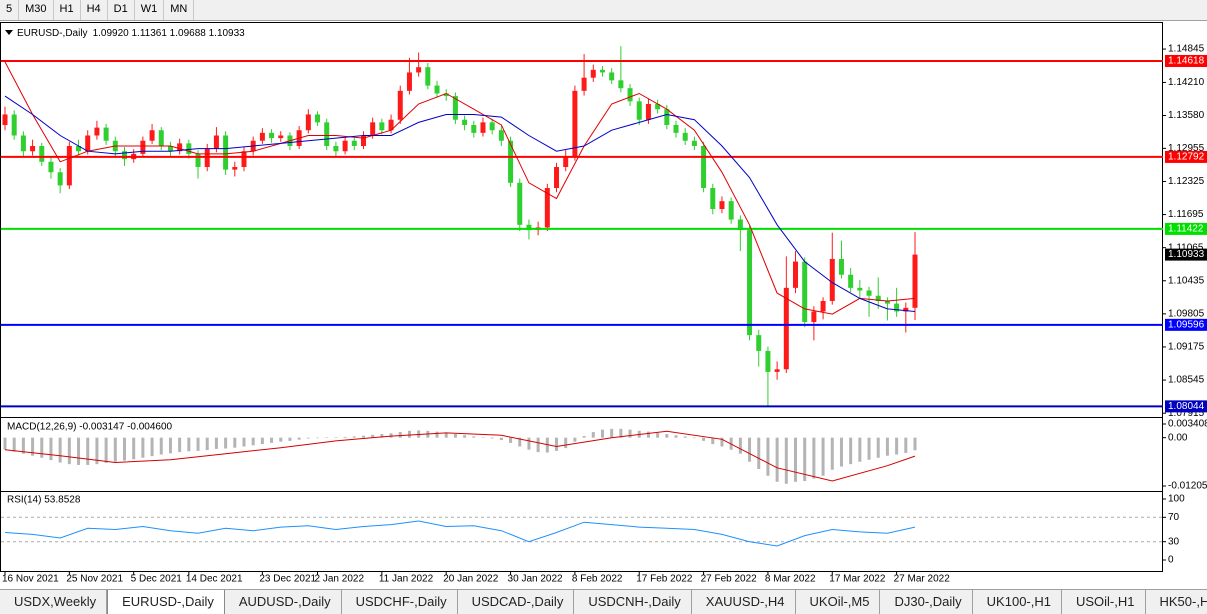  What do you see at coordinates (1017, 602) in the screenshot?
I see `chart-tab: UK100-,H1` at bounding box center [1017, 602].